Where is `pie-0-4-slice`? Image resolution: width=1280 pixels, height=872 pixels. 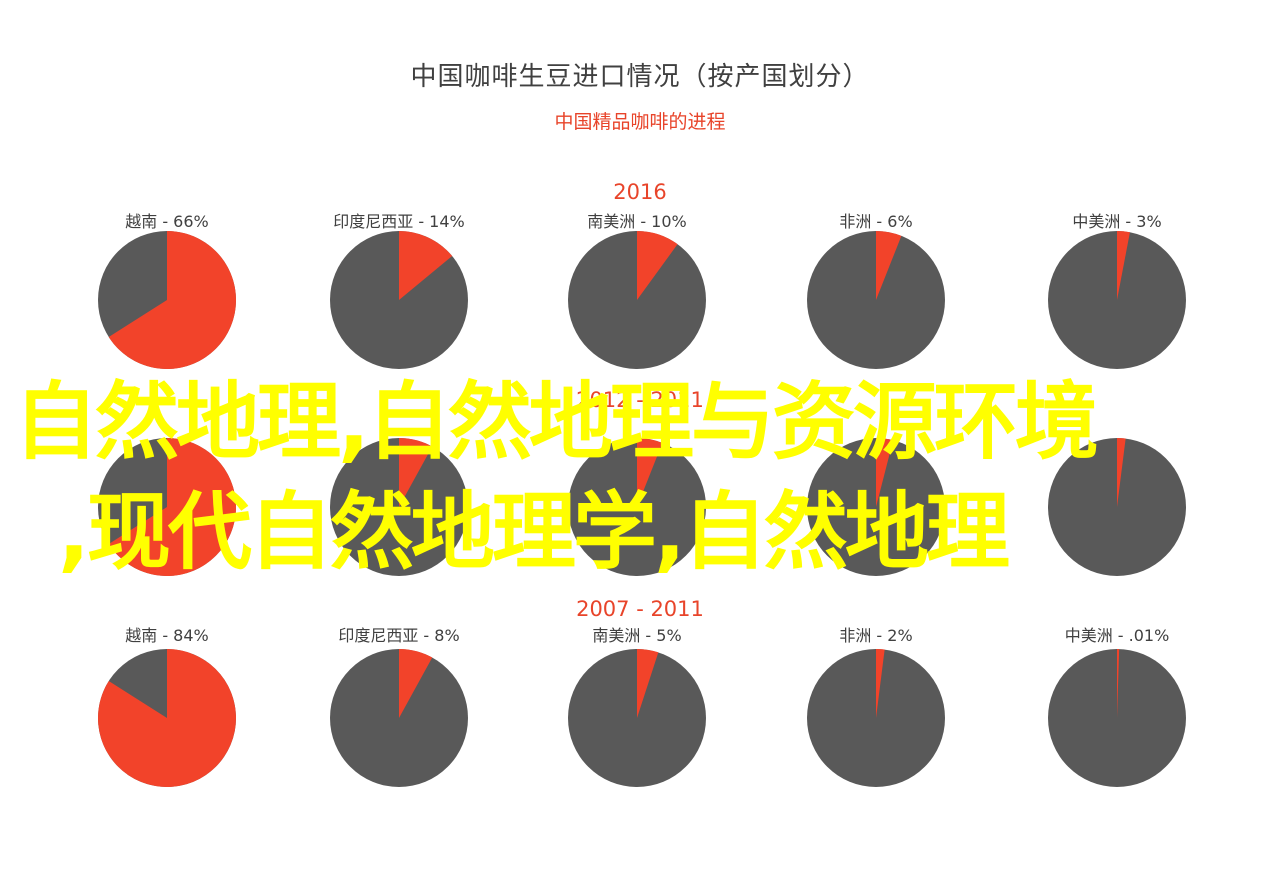 pie-0-4-slice is located at coordinates (1123, 265).